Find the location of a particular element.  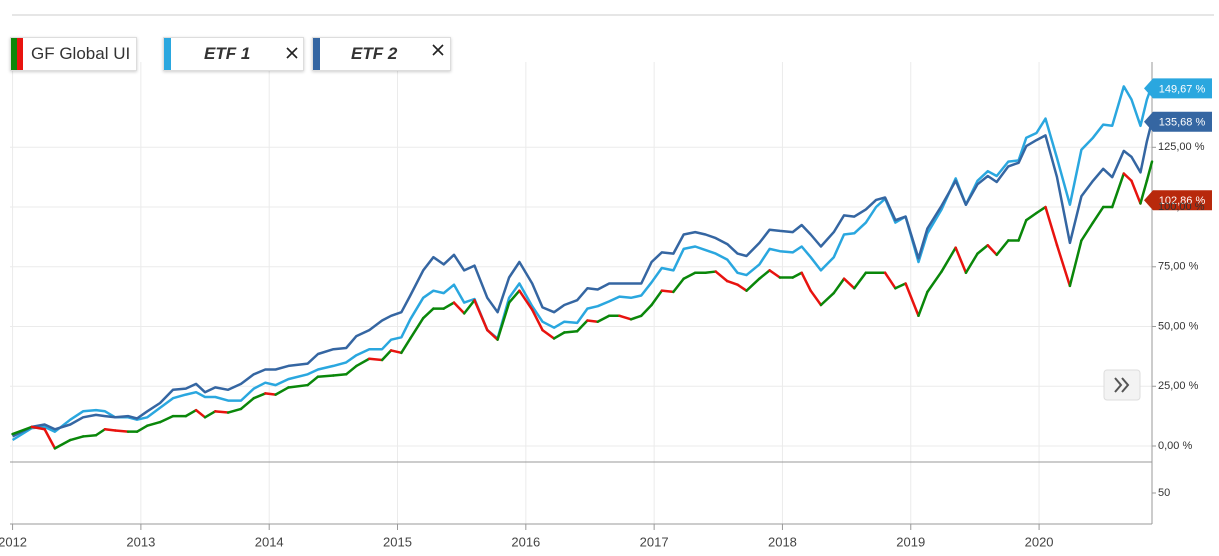

x-tick-label: 2019 is located at coordinates (910, 541).